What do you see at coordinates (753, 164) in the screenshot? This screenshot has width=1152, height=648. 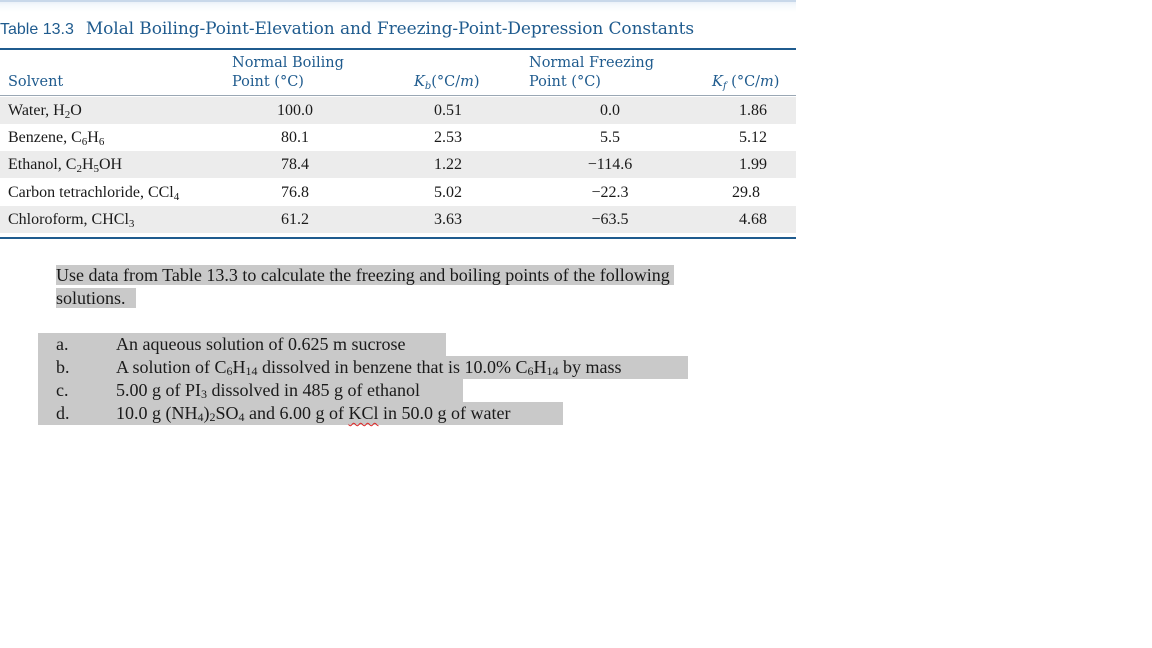 I see `cell-kf: 1.99` at bounding box center [753, 164].